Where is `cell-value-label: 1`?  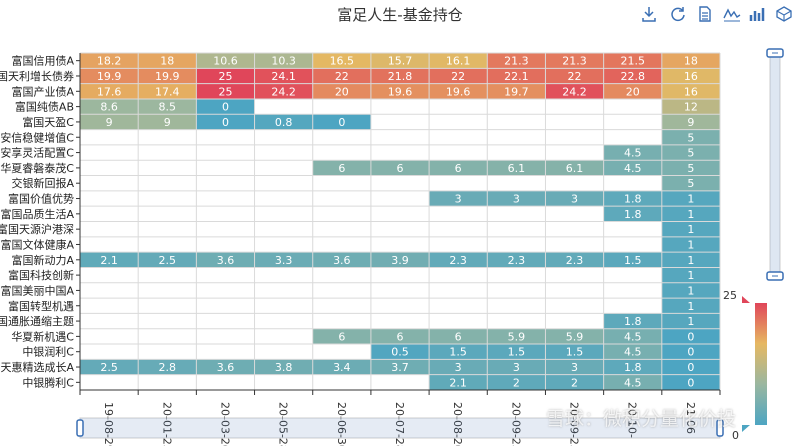 cell-value-label: 1 is located at coordinates (690, 321).